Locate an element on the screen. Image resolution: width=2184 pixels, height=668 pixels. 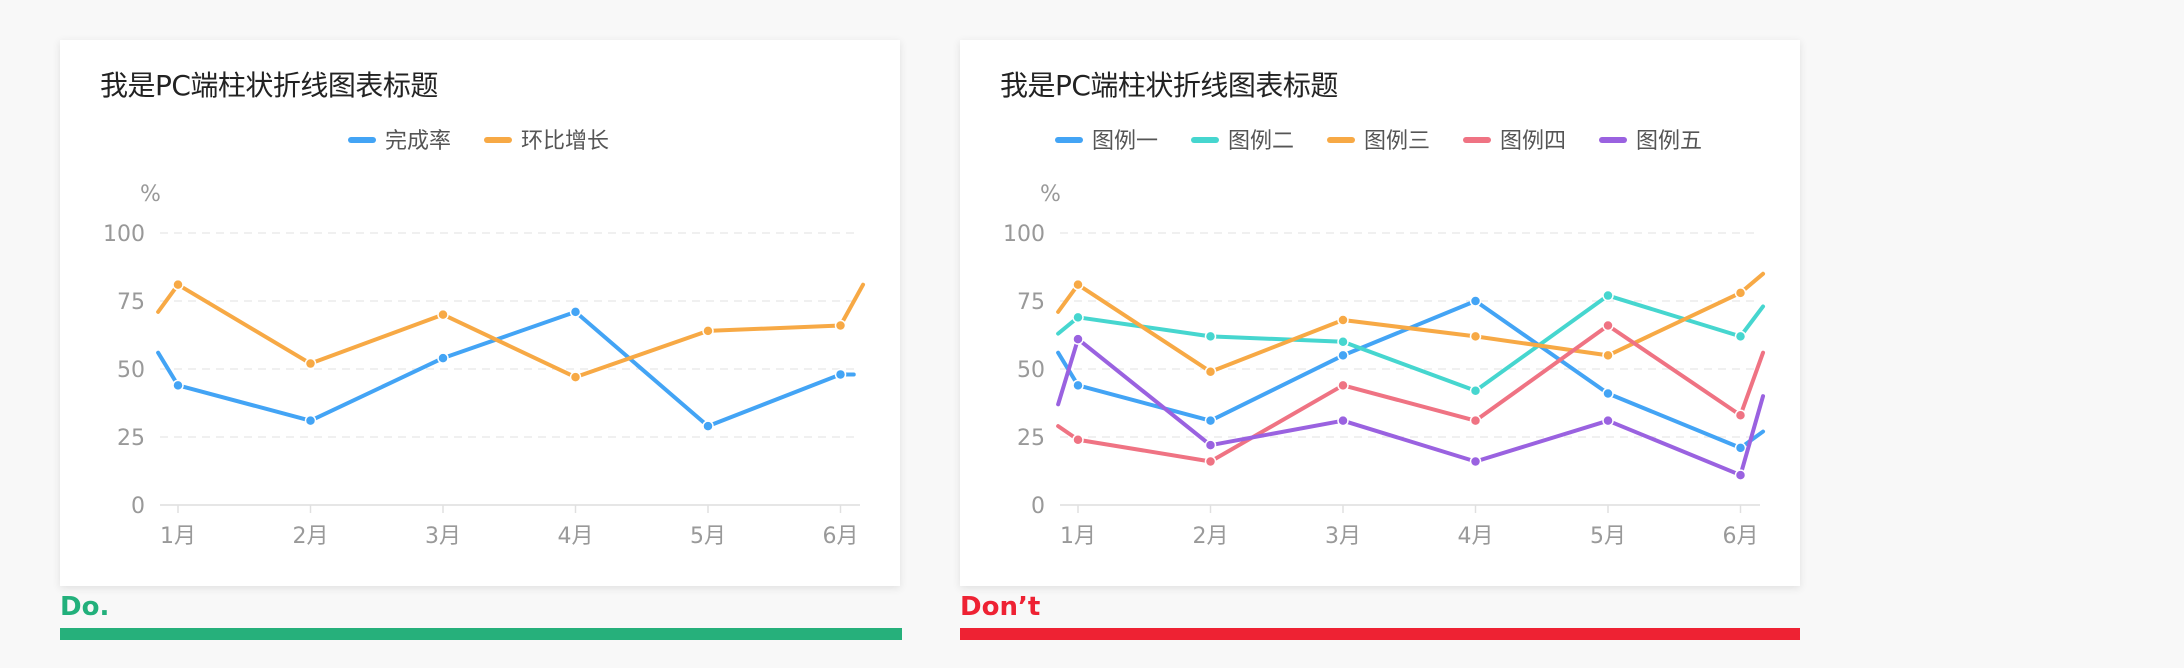
legend: 图例一 图例二 图例三 图例四 图例五 is located at coordinates (1378, 141).